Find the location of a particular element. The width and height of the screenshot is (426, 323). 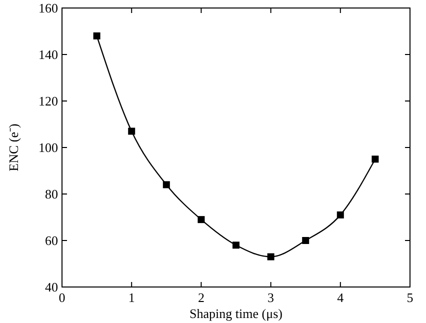

y-tick-label: 60 is located at coordinates (51, 240).